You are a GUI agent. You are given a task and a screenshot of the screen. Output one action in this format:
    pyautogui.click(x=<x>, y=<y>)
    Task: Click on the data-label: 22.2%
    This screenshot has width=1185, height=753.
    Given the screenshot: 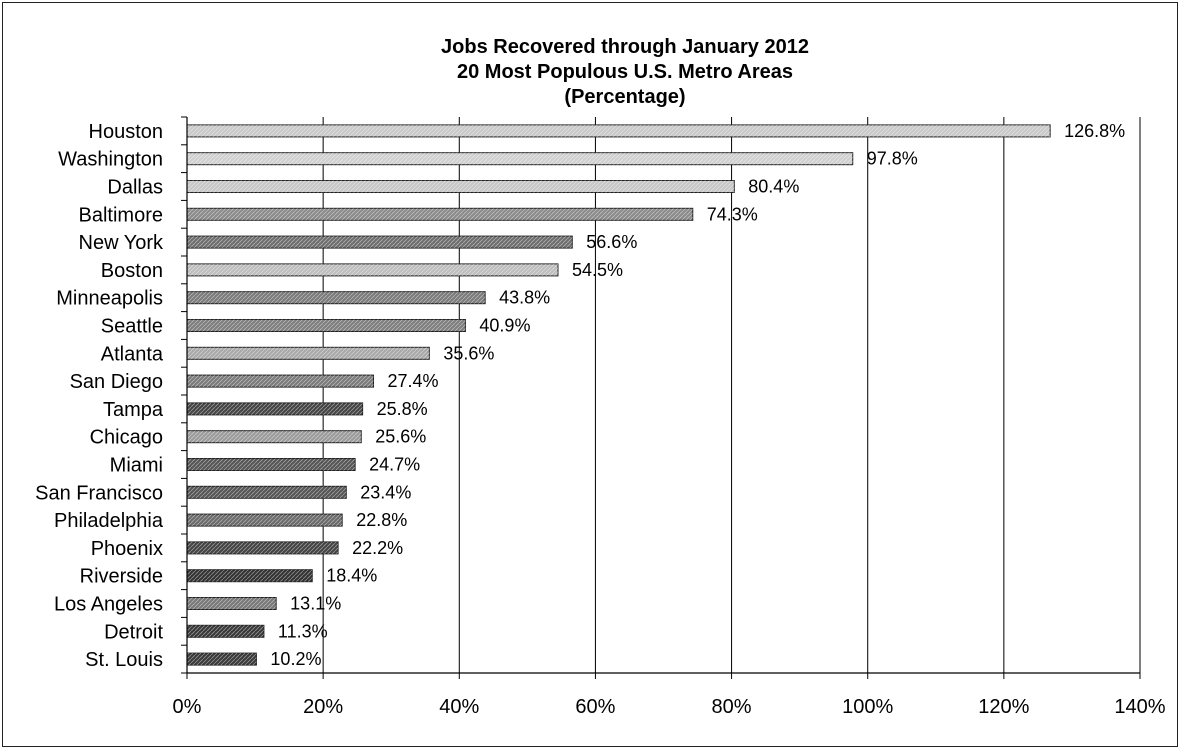 What is the action you would take?
    pyautogui.click(x=377, y=548)
    